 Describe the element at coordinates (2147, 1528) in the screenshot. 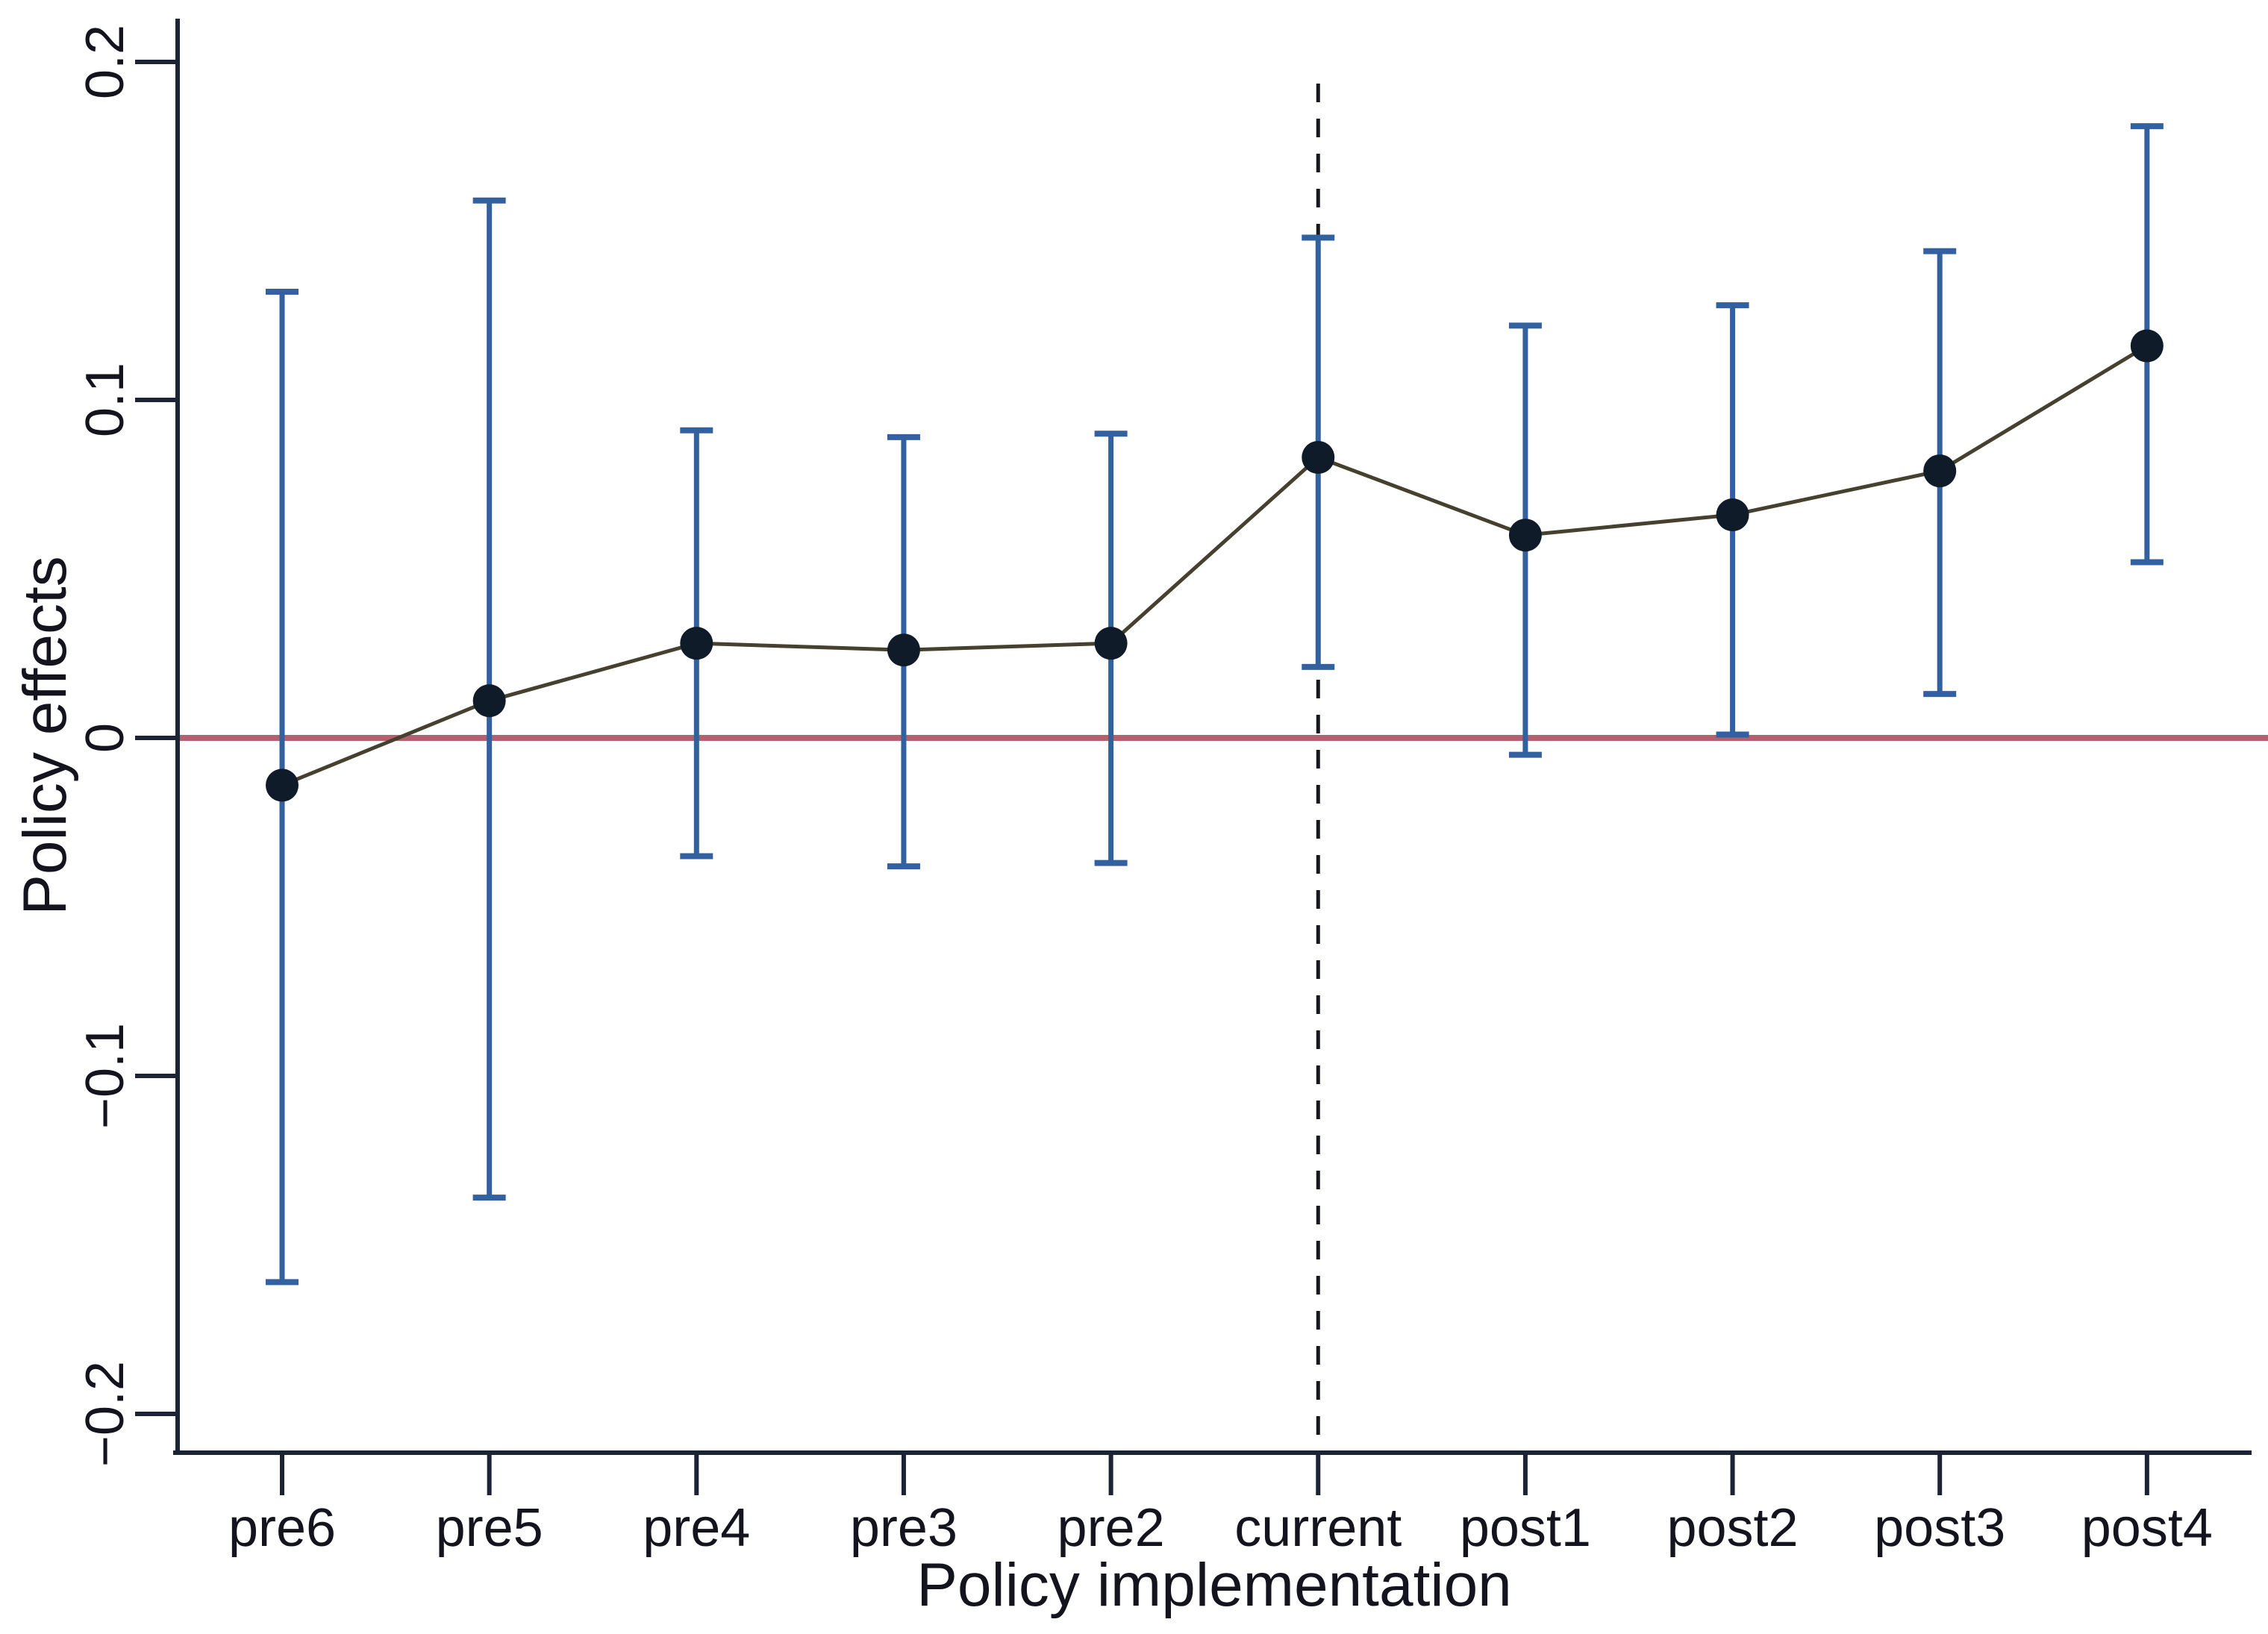

I see `x-tick-label: post4` at that location.